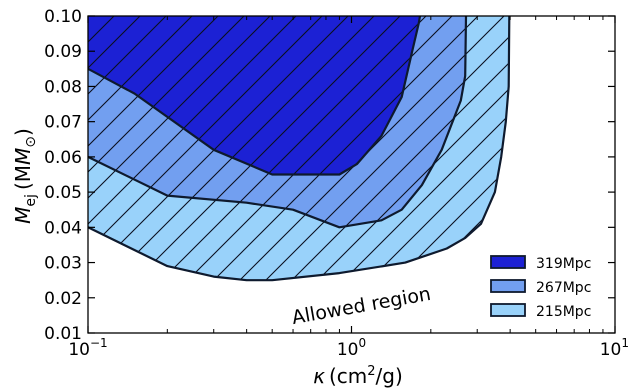 Image resolution: width=632 pixels, height=389 pixels. I want to click on x-tick-label: 10⁰, so click(351, 348).